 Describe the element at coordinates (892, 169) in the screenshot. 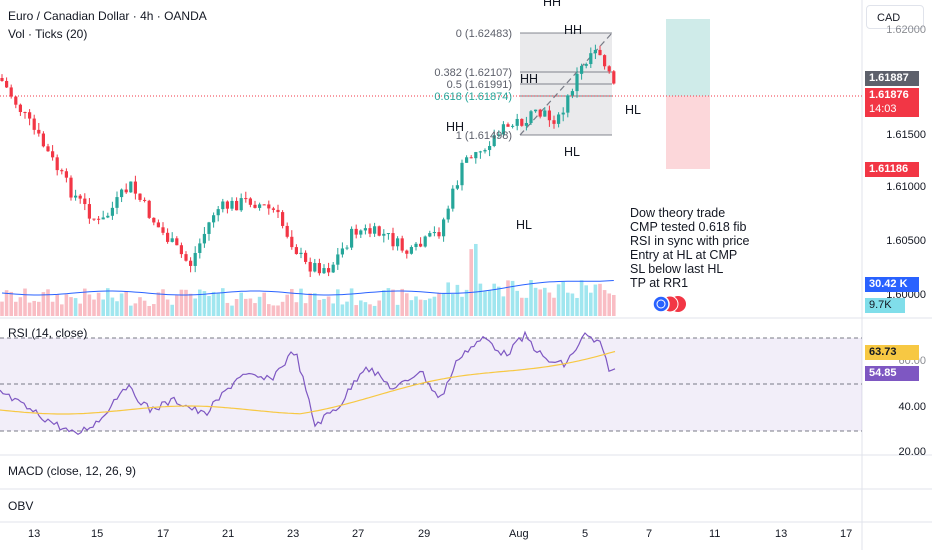

I see `stop-price-badge: 1.61186` at that location.